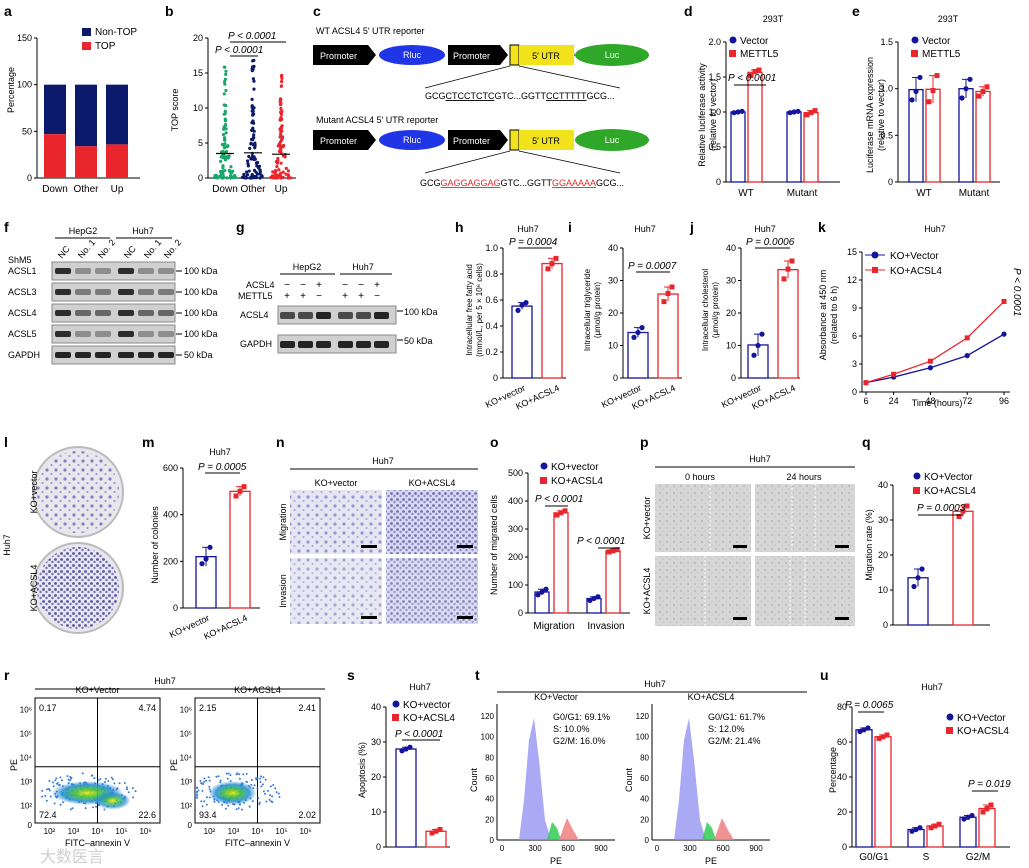 This screenshot has width=1029, height=868. Describe the element at coordinates (569, 543) in the screenshot. I see `o-axis: 0 100 200 300 400 500` at that location.